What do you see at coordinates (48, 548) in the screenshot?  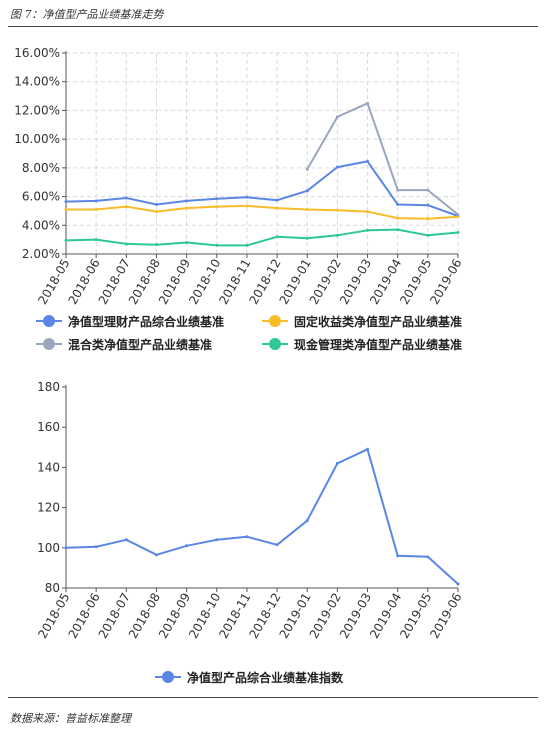 I see `y-tick-label: 100` at bounding box center [48, 548].